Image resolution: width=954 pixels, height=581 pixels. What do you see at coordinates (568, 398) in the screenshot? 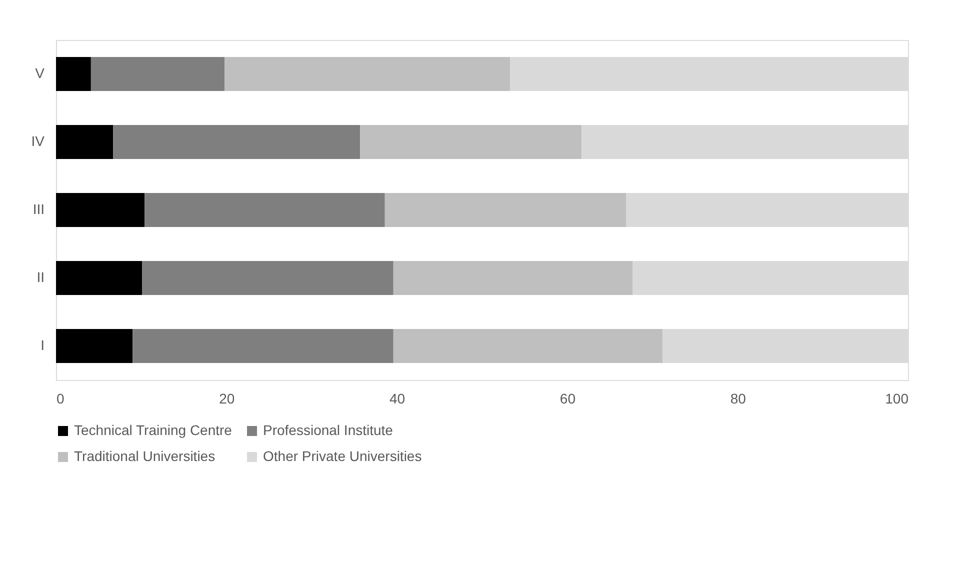
I see `x-tick-label: 60` at bounding box center [568, 398].